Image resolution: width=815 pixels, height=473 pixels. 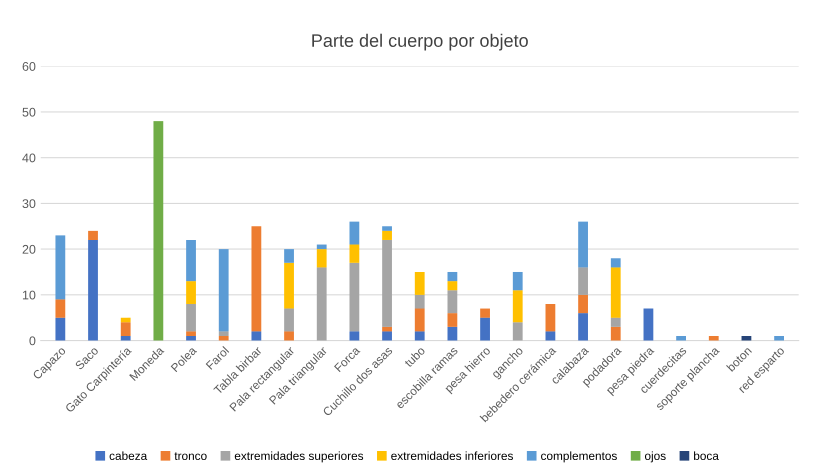 What do you see at coordinates (579, 456) in the screenshot?
I see `legend-label: complementos` at bounding box center [579, 456].